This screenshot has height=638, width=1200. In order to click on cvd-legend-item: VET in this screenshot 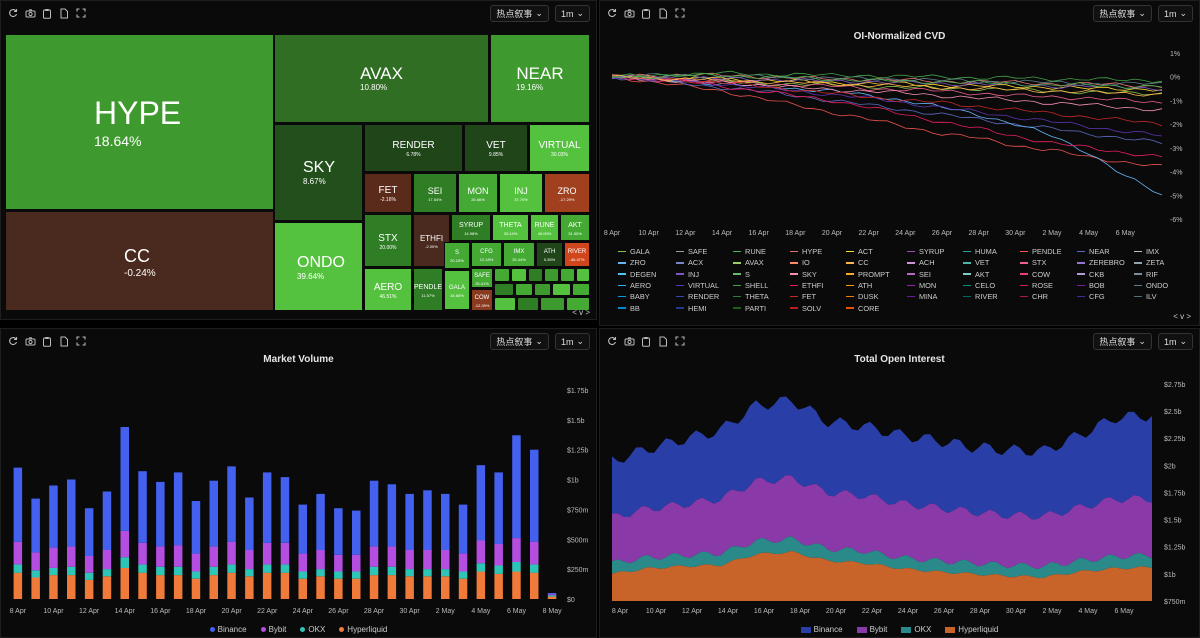, I will do `click(976, 262)`.